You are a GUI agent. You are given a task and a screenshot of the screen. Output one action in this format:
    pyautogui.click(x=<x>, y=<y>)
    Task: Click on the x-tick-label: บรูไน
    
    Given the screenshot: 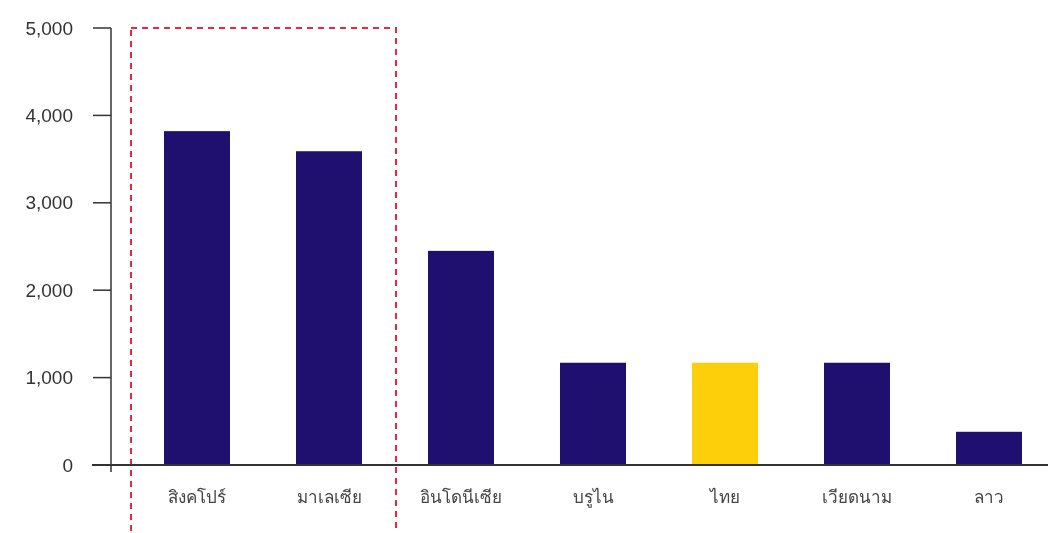 What is the action you would take?
    pyautogui.click(x=593, y=497)
    